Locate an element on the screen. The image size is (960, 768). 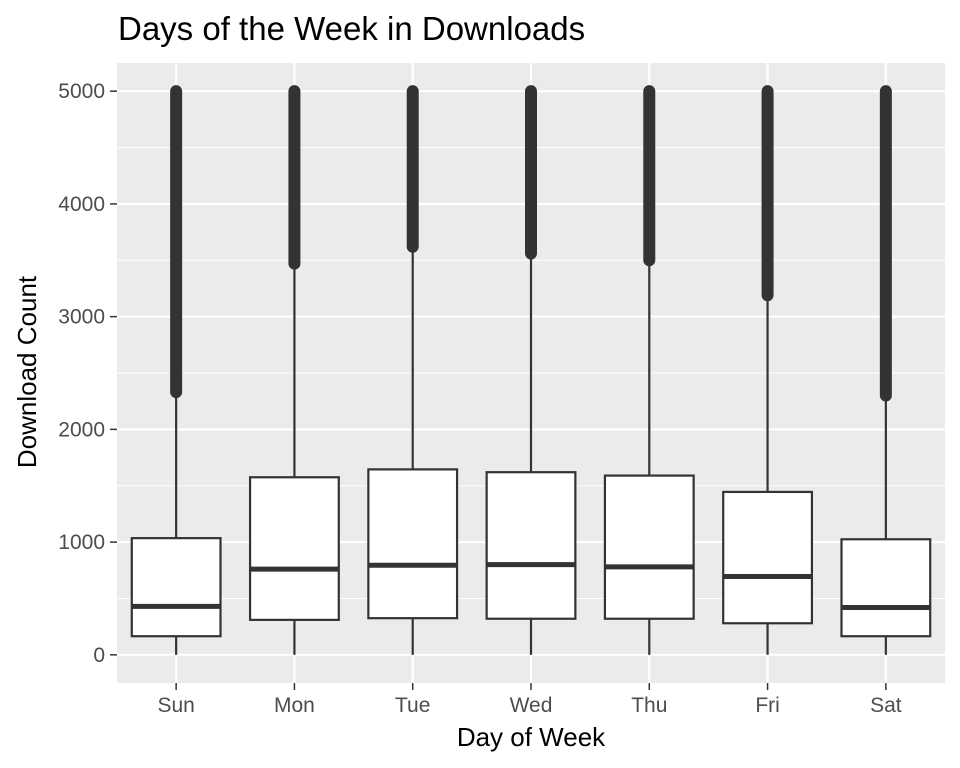
y-tick-label: 4000 is located at coordinates (81, 204).